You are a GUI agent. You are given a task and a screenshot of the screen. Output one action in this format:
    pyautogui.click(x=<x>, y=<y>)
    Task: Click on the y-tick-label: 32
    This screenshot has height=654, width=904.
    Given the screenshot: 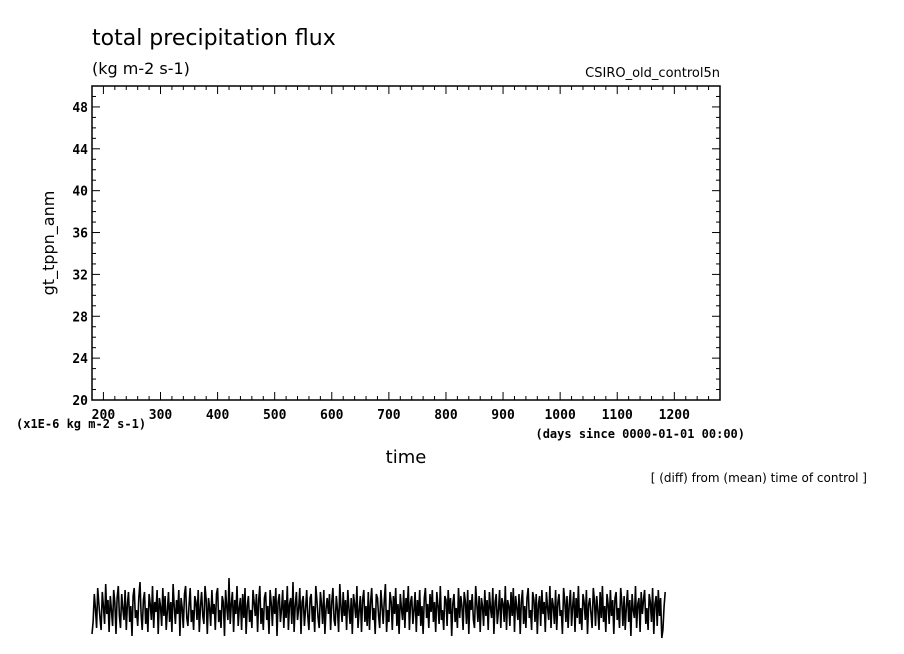 What is the action you would take?
    pyautogui.click(x=80, y=275)
    